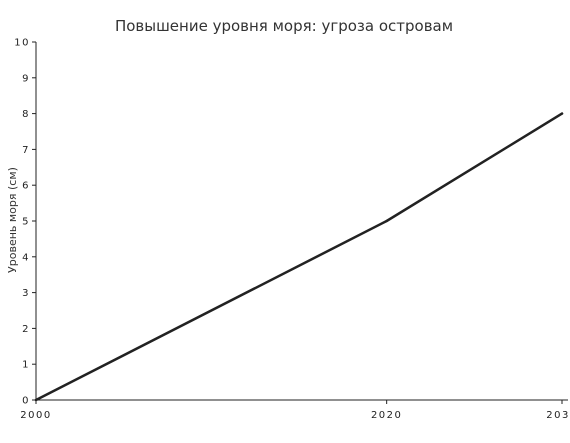  What do you see at coordinates (284, 26) in the screenshot?
I see `chart-title: Повышение уровня моря: угроза островам` at bounding box center [284, 26].